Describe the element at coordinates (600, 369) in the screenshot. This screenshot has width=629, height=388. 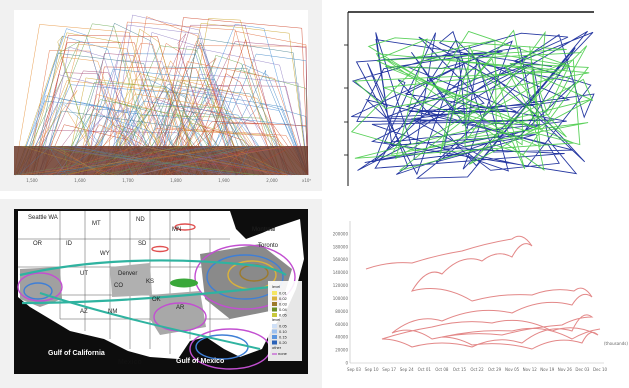
I see `x-tick-label: Dec 10` at that location.